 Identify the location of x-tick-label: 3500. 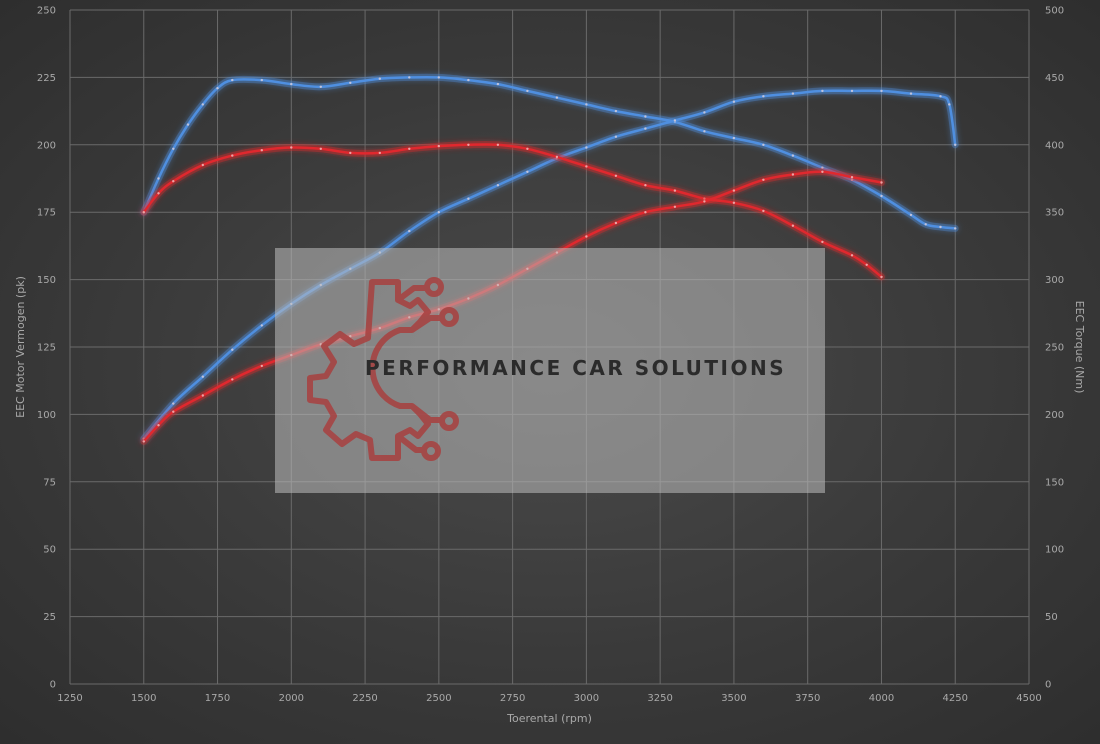
(733, 698).